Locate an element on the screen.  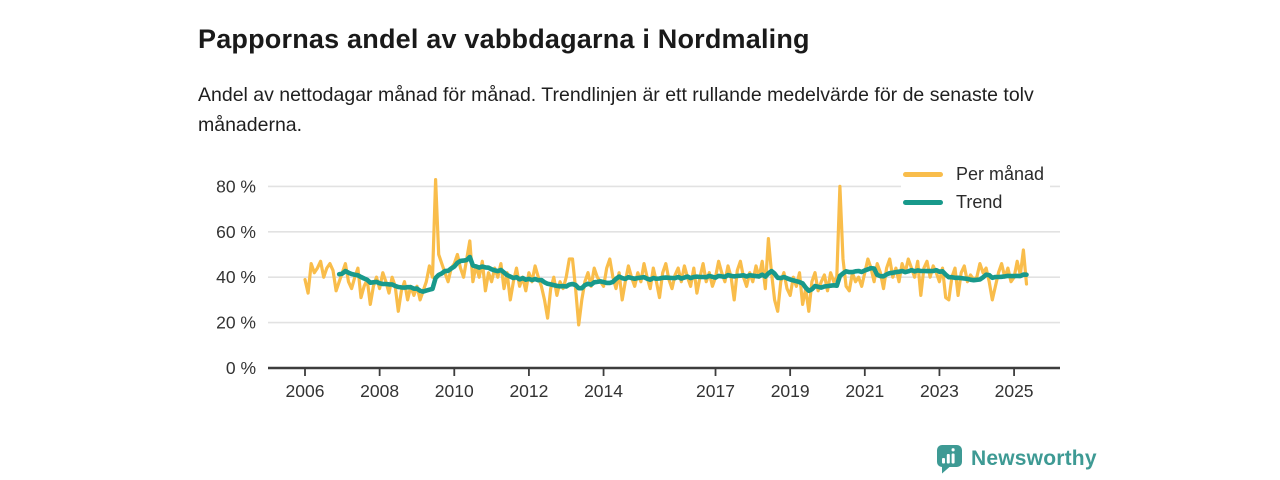
legend-item-per-manad: Per månad is located at coordinates (973, 174).